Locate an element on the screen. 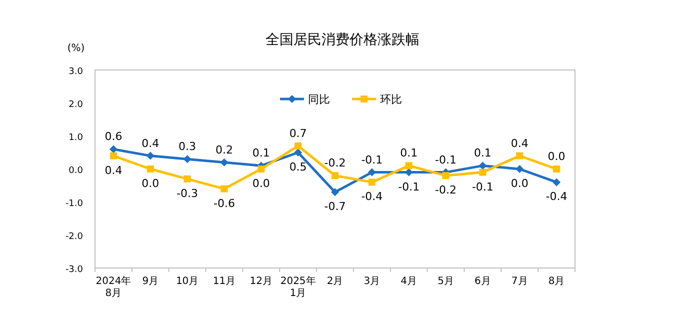  y-tick-label: -2.0 is located at coordinates (74, 237).